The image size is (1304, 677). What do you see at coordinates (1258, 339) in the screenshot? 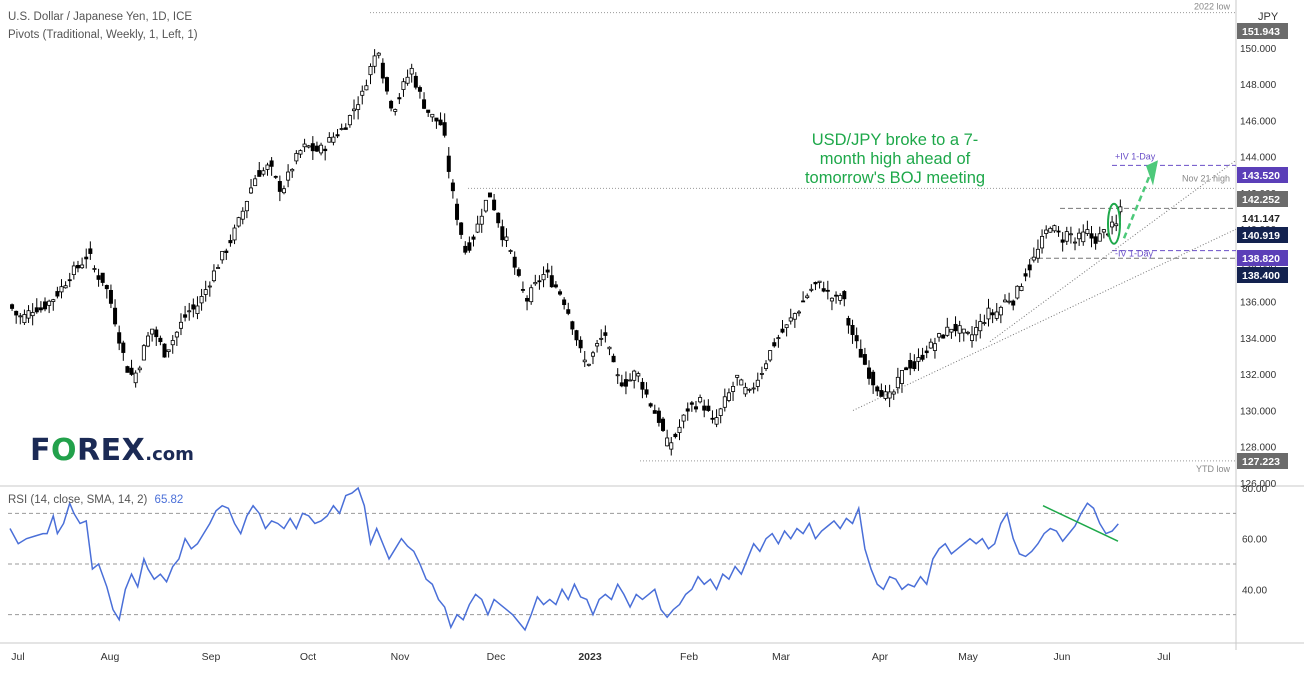
I see `price-tick: 134.000` at bounding box center [1258, 339].